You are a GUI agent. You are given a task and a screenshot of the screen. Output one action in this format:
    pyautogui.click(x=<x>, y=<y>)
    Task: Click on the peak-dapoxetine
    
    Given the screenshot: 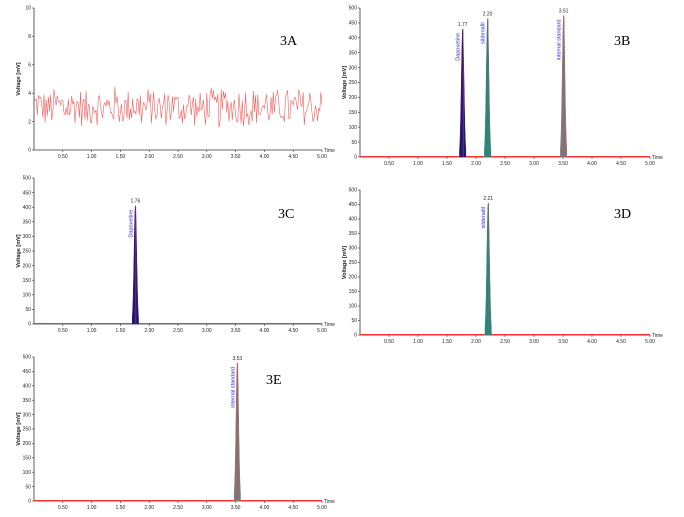 What is the action you would take?
    pyautogui.click(x=135, y=265)
    